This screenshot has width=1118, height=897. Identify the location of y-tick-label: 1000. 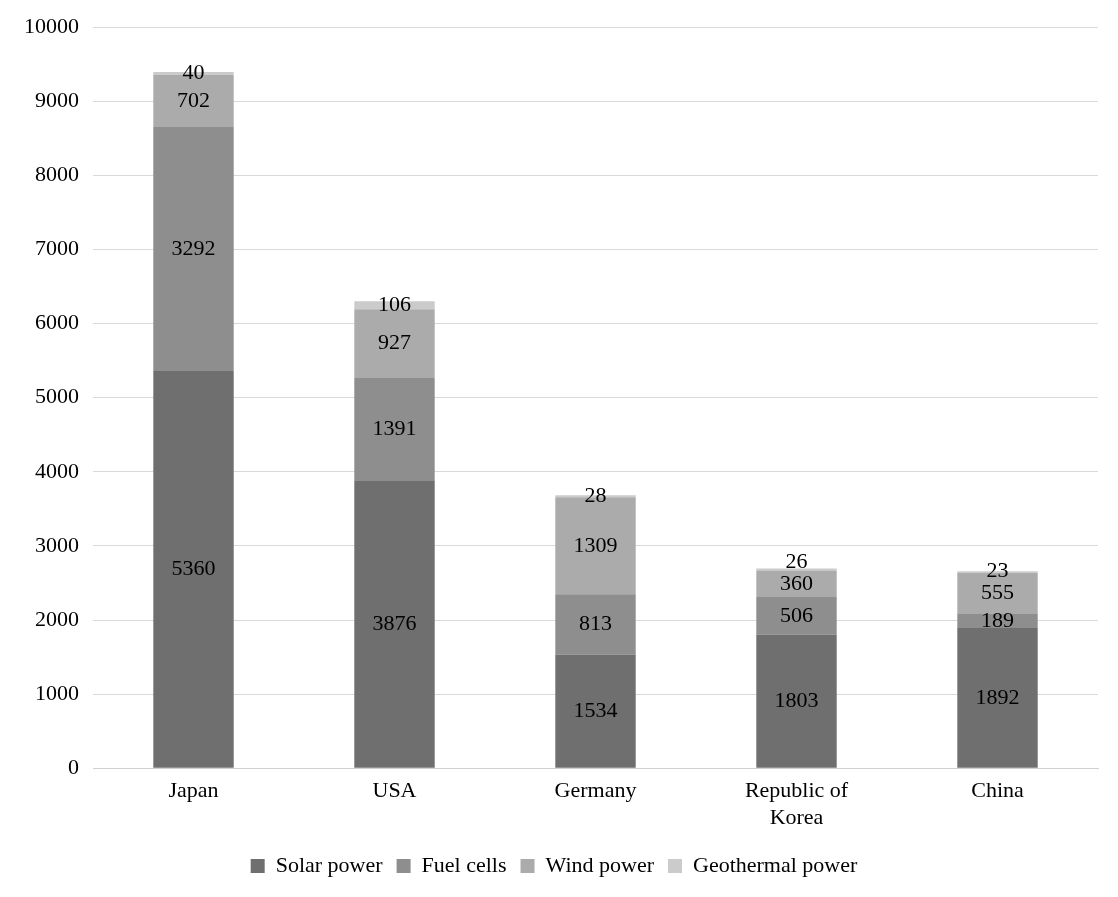
(57, 692).